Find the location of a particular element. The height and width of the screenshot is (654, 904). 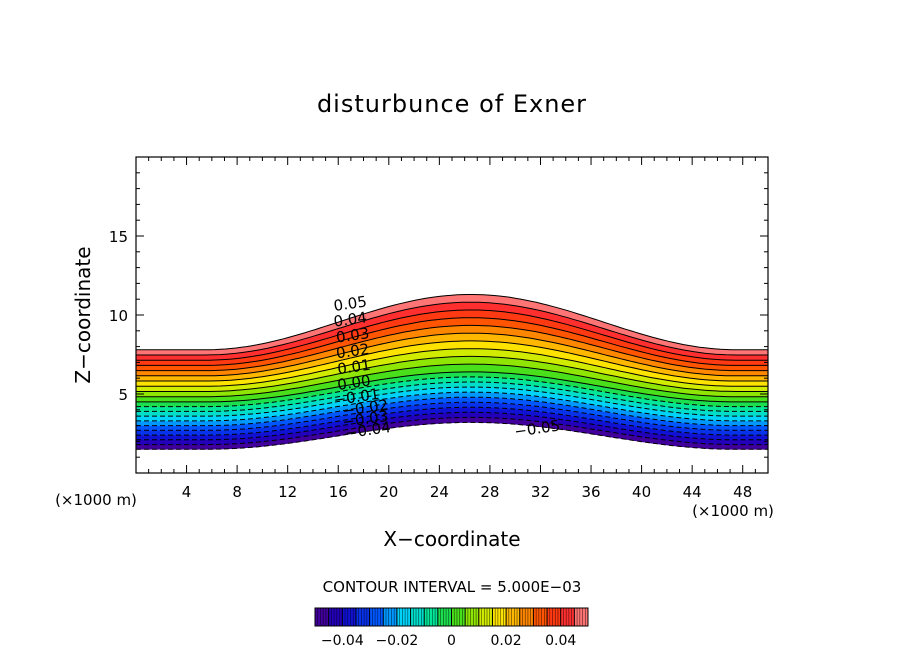

colorbar-tick-label: 0.04 is located at coordinates (560, 641).